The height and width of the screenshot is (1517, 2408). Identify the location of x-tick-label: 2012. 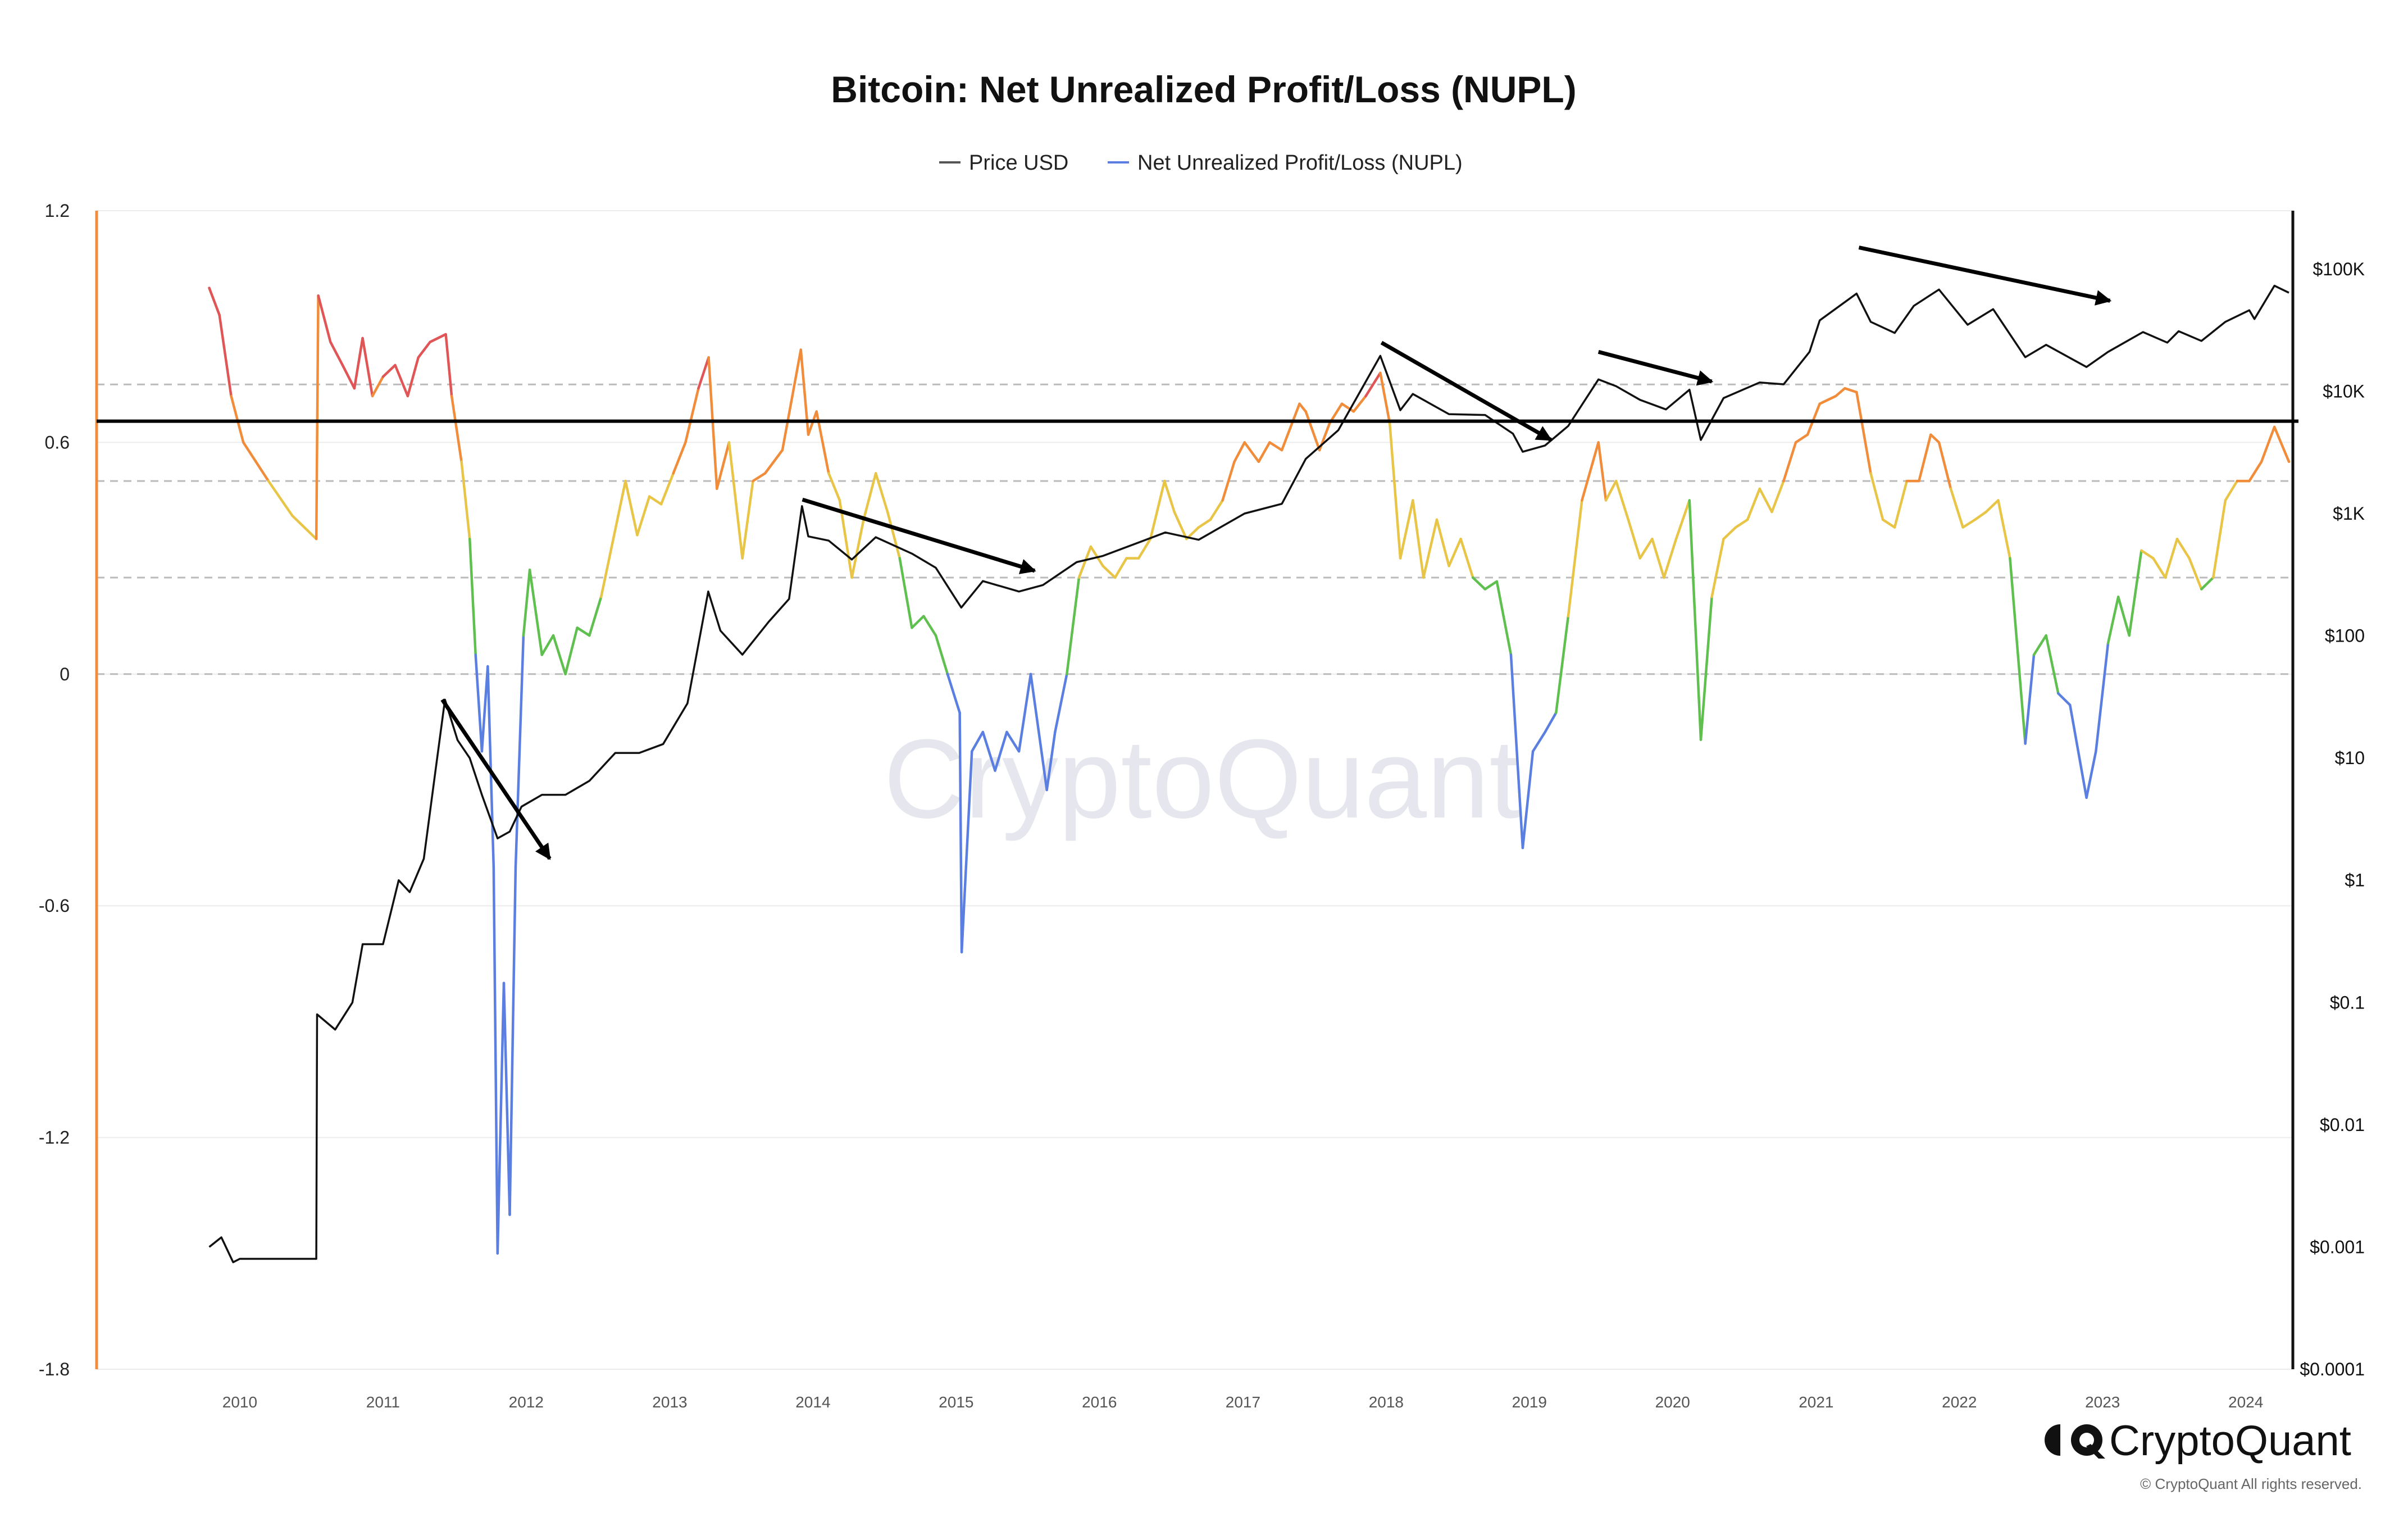
(526, 1402).